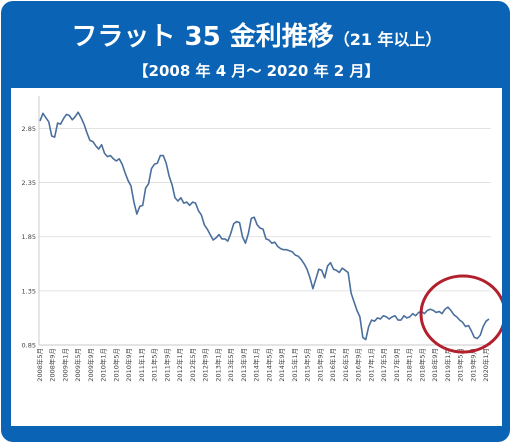 This screenshot has height=445, width=513. I want to click on x-tick-label: 2010年9月, so click(128, 365).